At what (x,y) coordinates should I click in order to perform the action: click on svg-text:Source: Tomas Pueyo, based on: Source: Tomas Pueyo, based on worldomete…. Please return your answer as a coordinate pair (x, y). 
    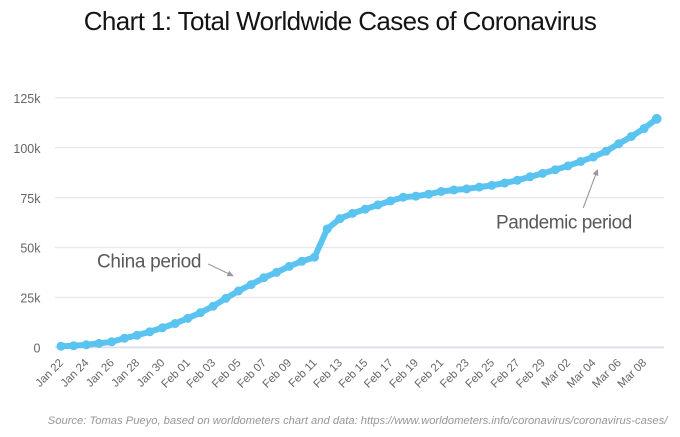
    Looking at the image, I should click on (358, 421).